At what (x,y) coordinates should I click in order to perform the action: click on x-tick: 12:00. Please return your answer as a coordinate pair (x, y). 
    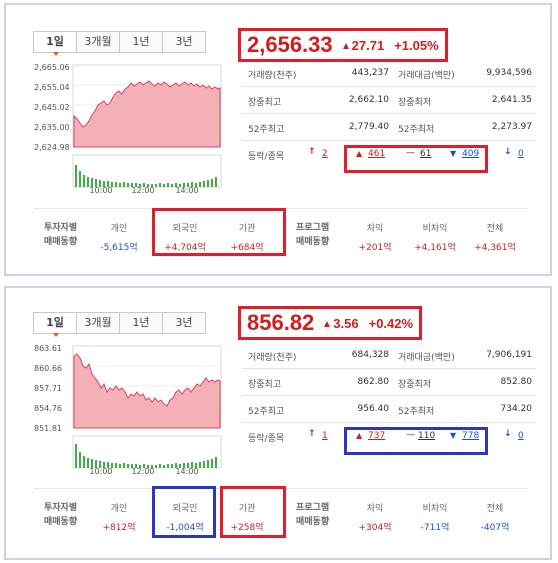
    Looking at the image, I should click on (143, 471).